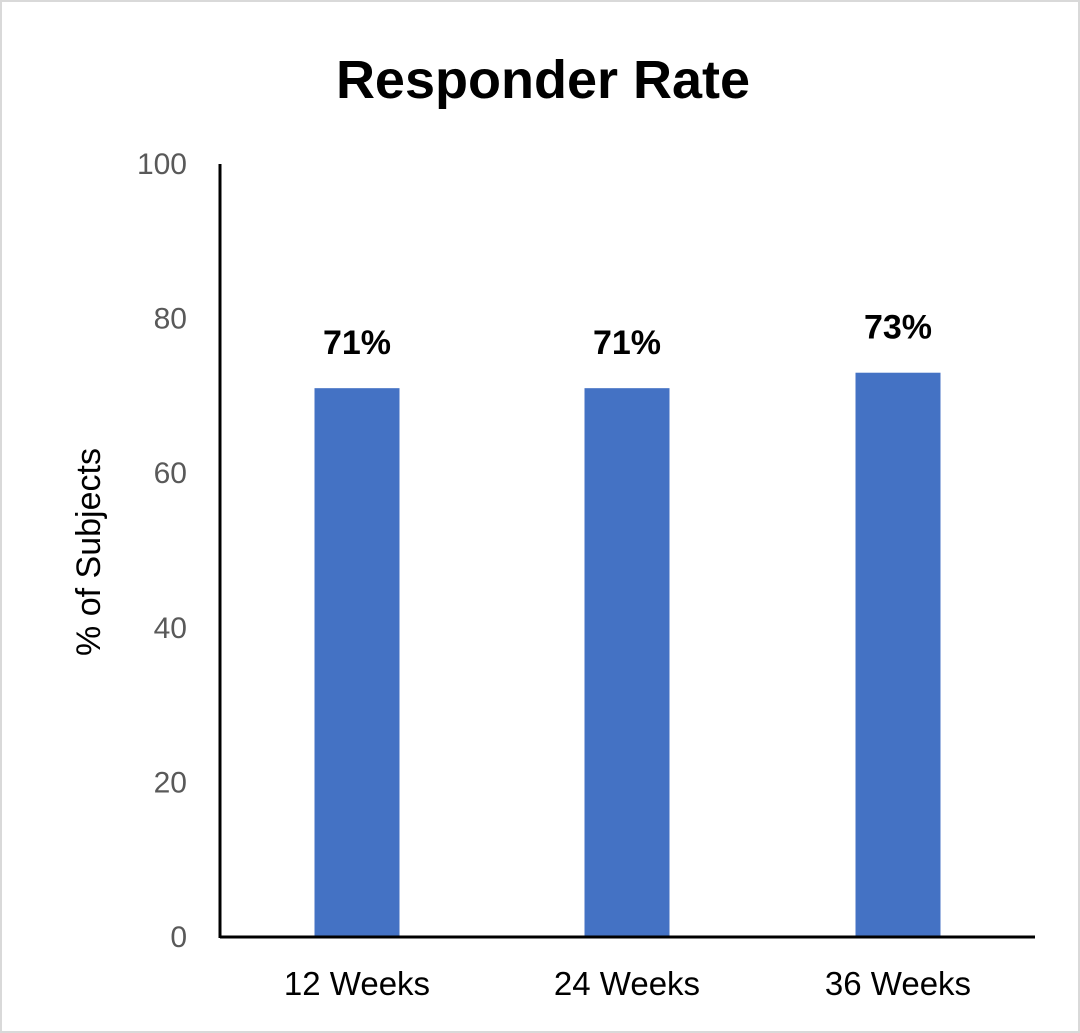 The width and height of the screenshot is (1080, 1033). What do you see at coordinates (178, 937) in the screenshot?
I see `y-tick-label: 0` at bounding box center [178, 937].